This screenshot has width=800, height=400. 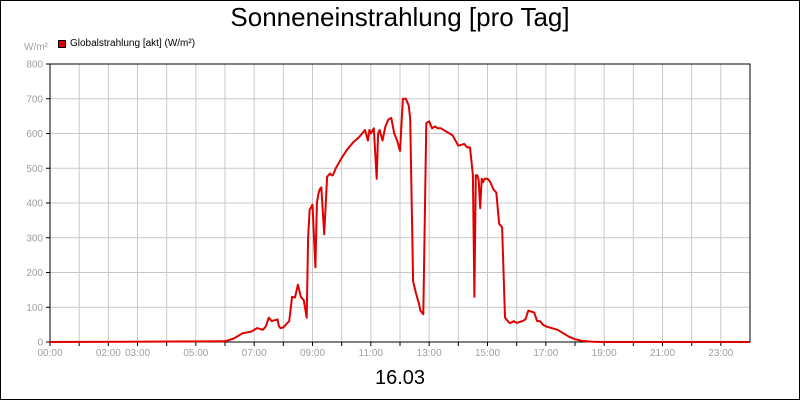 What do you see at coordinates (720, 353) in the screenshot?
I see `x-tick-label: 23:00` at bounding box center [720, 353].